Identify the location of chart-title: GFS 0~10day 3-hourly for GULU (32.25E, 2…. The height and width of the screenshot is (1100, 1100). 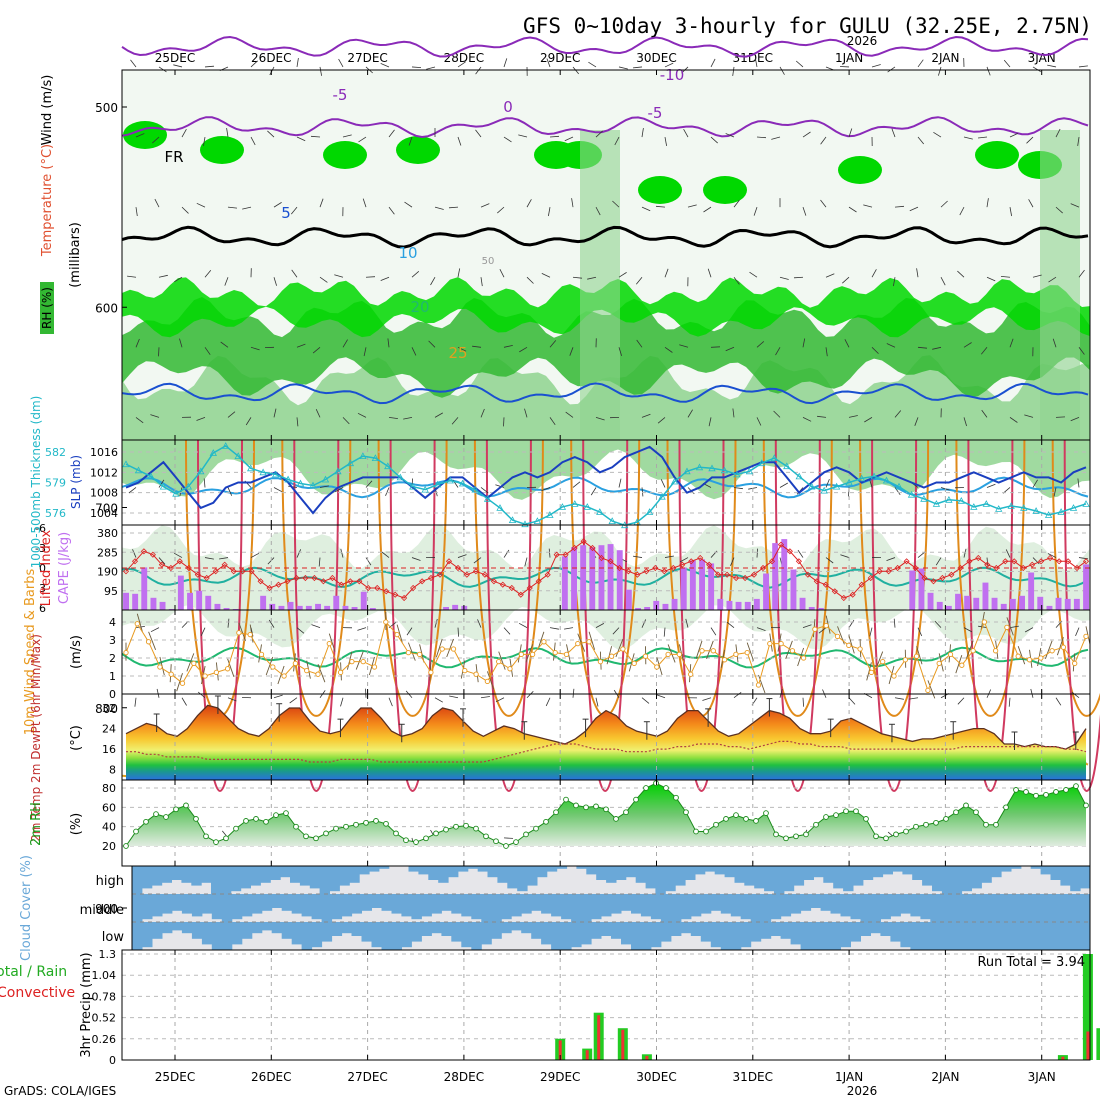
(807, 26).